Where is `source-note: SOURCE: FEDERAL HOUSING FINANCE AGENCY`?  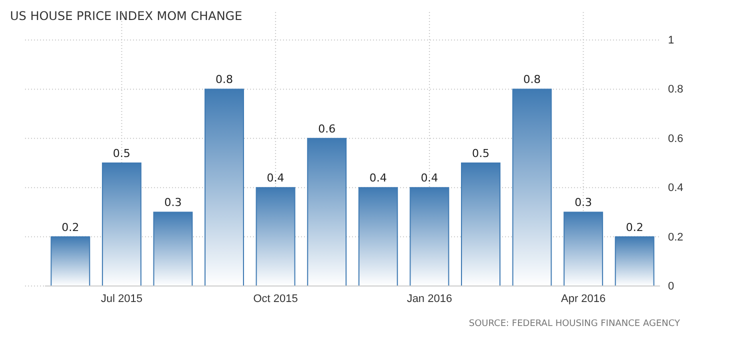
source-note: SOURCE: FEDERAL HOUSING FINANCE AGENCY is located at coordinates (574, 324).